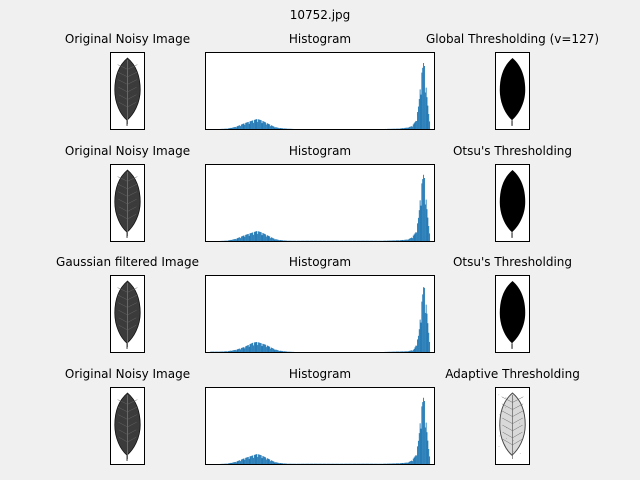 The height and width of the screenshot is (480, 640). What do you see at coordinates (320, 374) in the screenshot?
I see `mid-title-3: Histogram` at bounding box center [320, 374].